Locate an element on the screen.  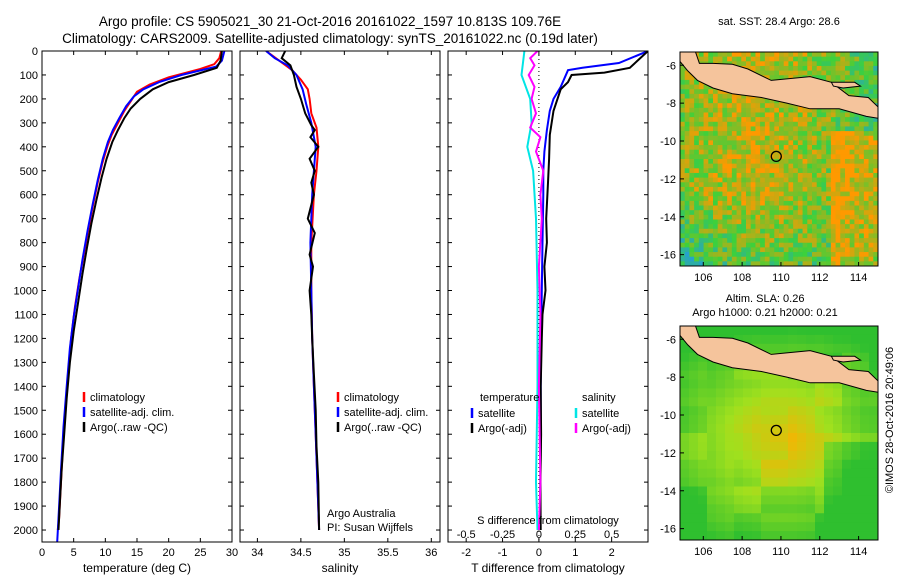
legend-title-salinity: salinity is located at coordinates (599, 398).